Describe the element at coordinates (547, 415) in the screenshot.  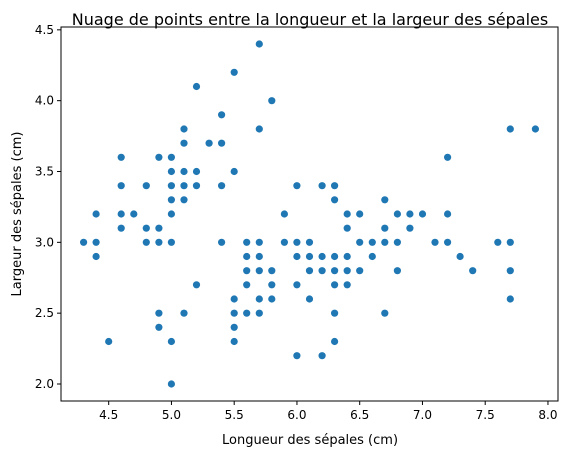
I see `x-tick-label-7: 8.0` at that location.